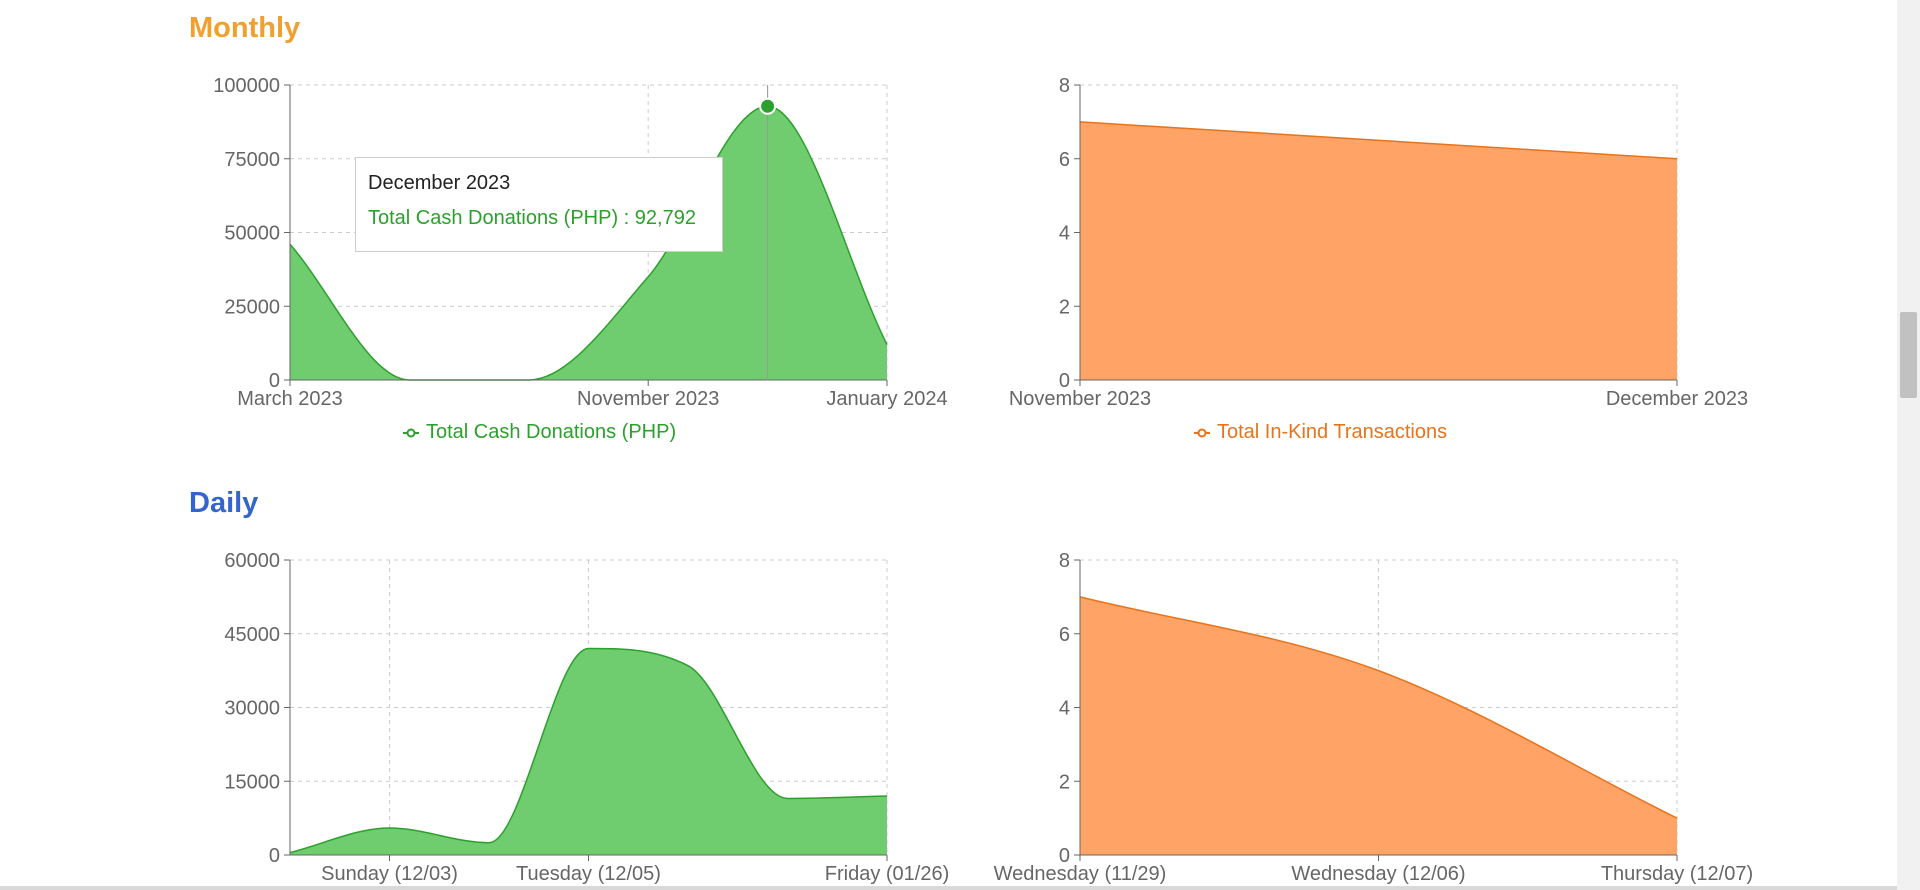 The width and height of the screenshot is (1920, 890). Describe the element at coordinates (1320, 432) in the screenshot. I see `legend-total-in-kind-transactions: Total In-Kind Transactions` at that location.